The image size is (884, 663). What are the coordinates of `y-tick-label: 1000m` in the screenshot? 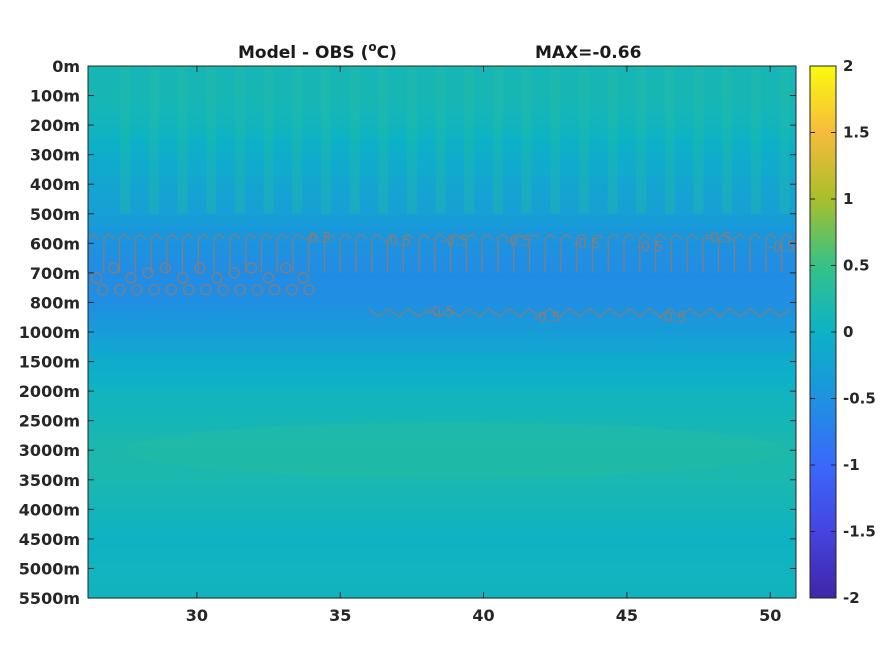 It's located at (49, 332).